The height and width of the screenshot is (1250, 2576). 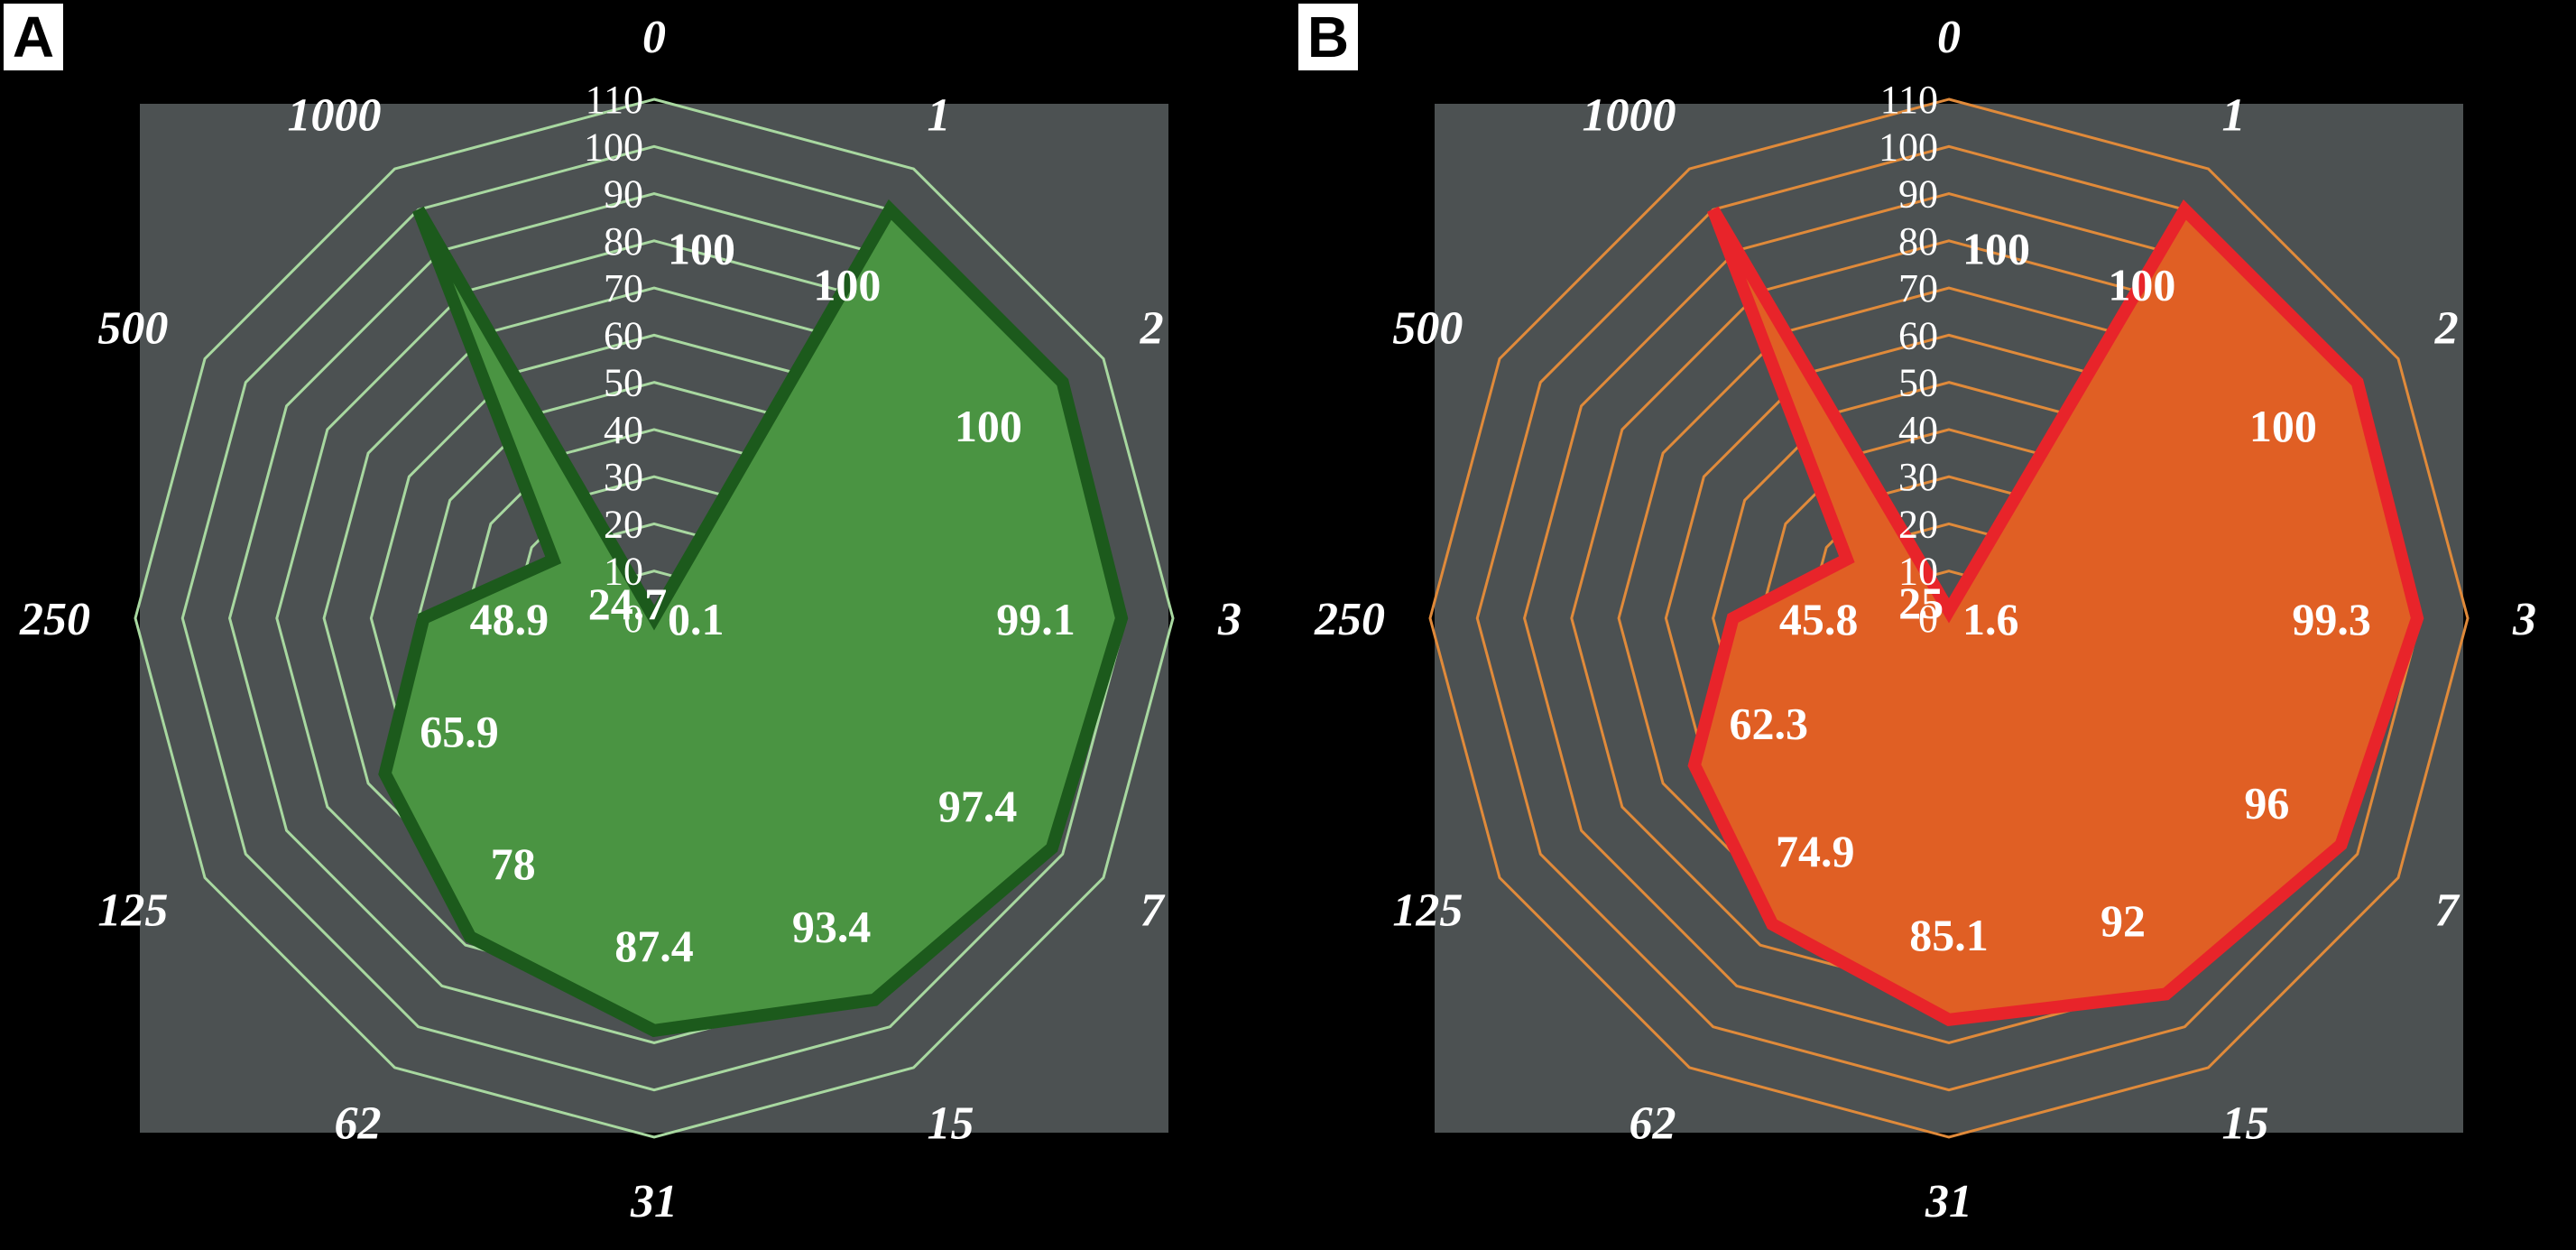 I want to click on data-label: 25, so click(x=1921, y=603).